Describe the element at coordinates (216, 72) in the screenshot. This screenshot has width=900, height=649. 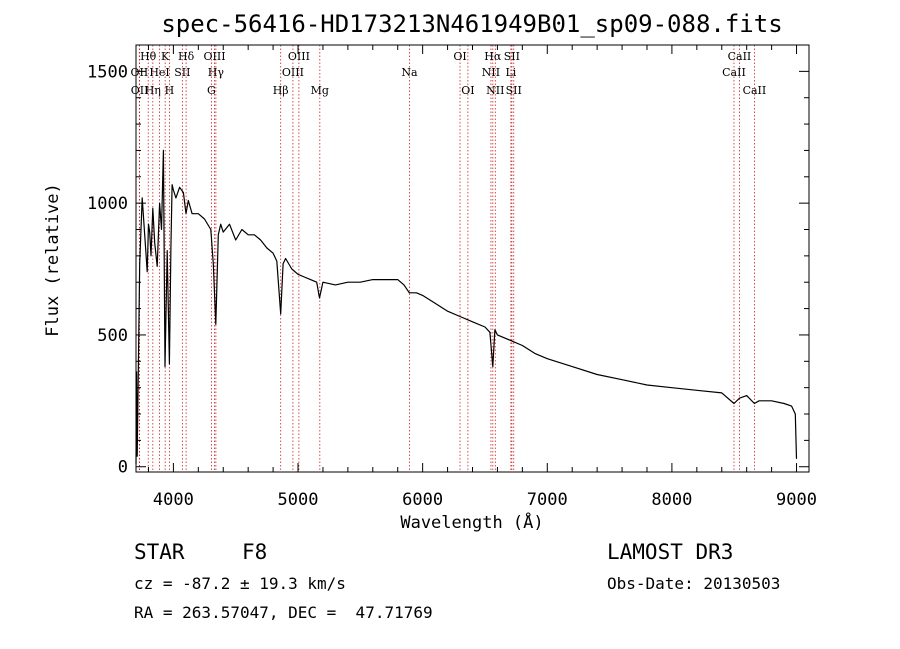
I see `line-label-11: Hγ` at that location.